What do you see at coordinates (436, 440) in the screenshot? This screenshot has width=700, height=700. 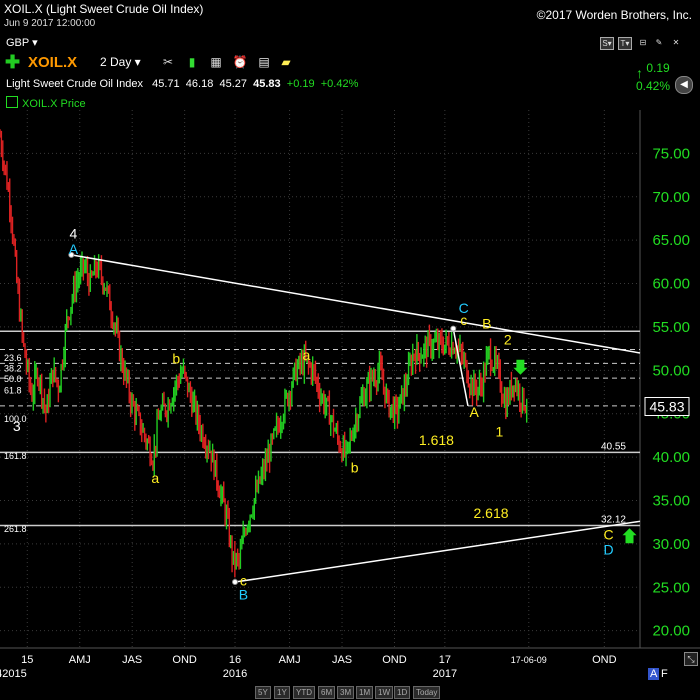 I see `wave-label: 1.618` at bounding box center [436, 440].